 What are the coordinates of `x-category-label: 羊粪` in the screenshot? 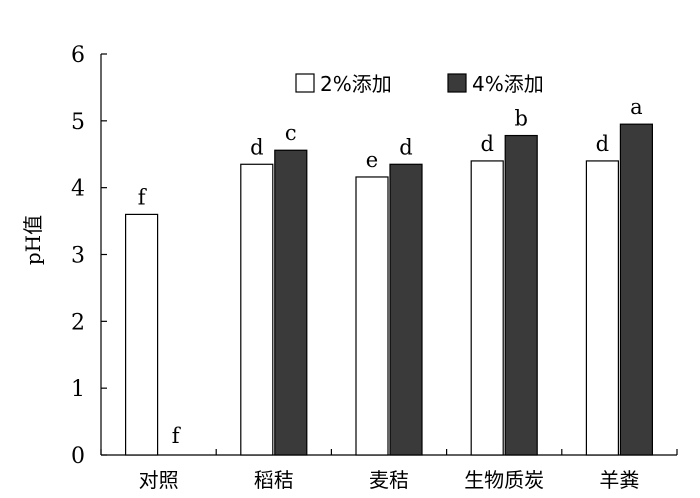 It's located at (619, 480).